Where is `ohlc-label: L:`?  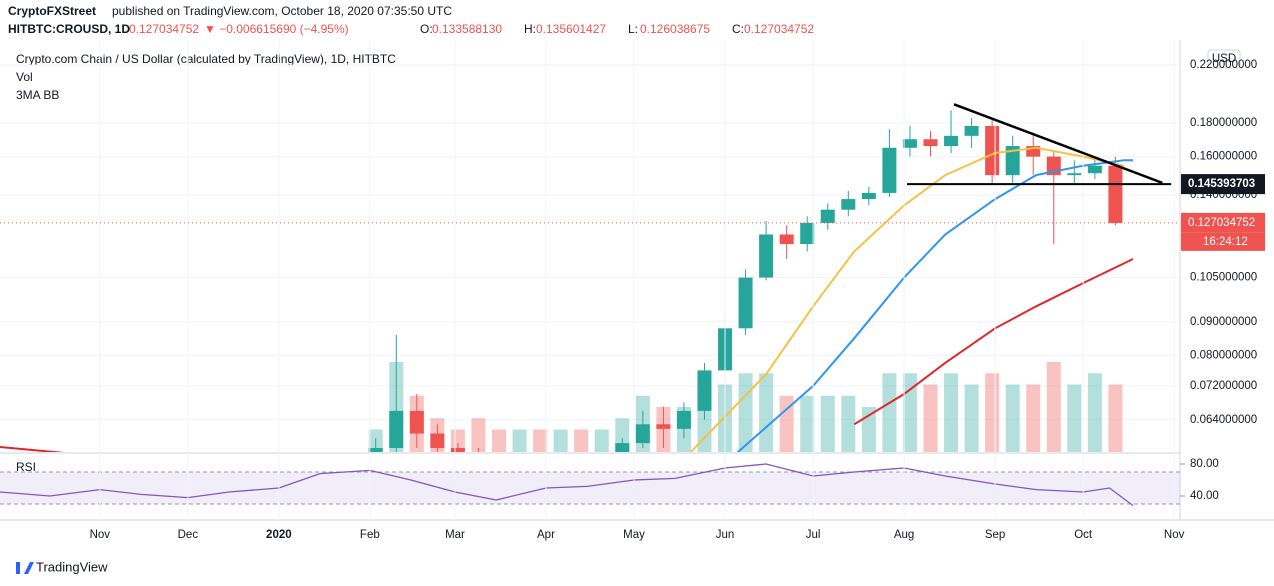 ohlc-label: L: is located at coordinates (633, 29).